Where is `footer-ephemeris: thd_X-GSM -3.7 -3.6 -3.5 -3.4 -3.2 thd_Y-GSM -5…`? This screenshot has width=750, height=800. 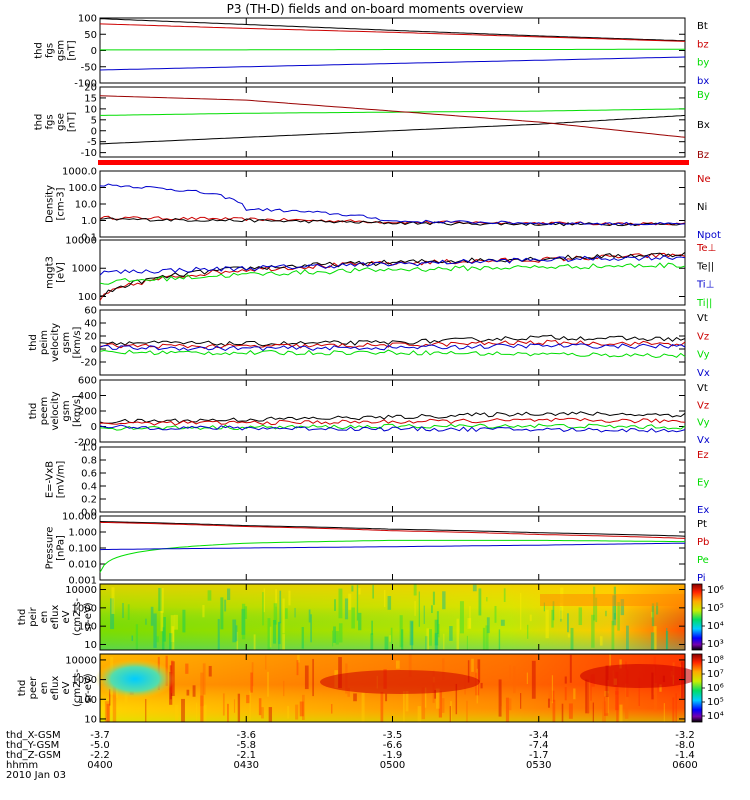 footer-ephemeris: thd_X-GSM -3.7 -3.6 -3.5 -3.4 -3.2 thd_Y-GSM -5… is located at coordinates (352, 755).